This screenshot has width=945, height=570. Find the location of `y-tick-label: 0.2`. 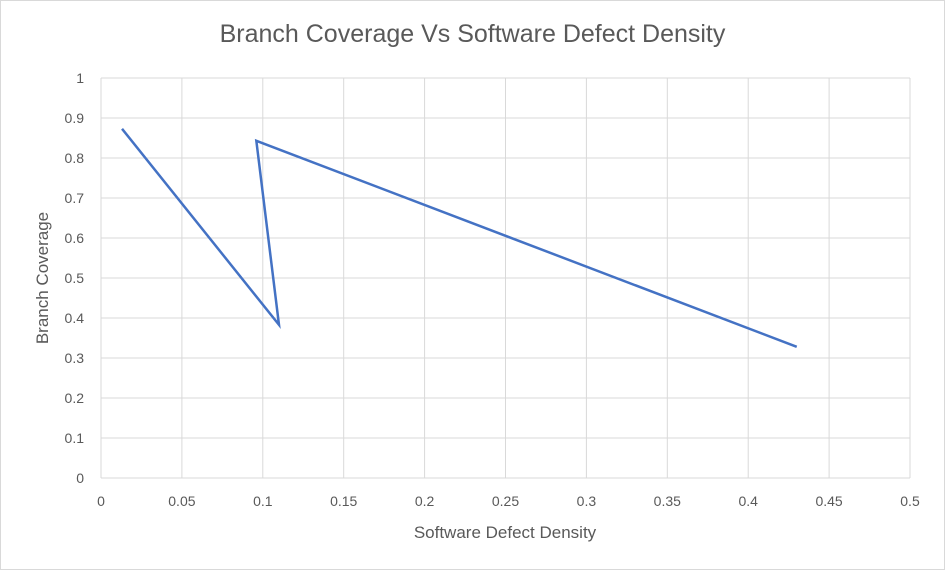

y-tick-label: 0.2 is located at coordinates (75, 398).